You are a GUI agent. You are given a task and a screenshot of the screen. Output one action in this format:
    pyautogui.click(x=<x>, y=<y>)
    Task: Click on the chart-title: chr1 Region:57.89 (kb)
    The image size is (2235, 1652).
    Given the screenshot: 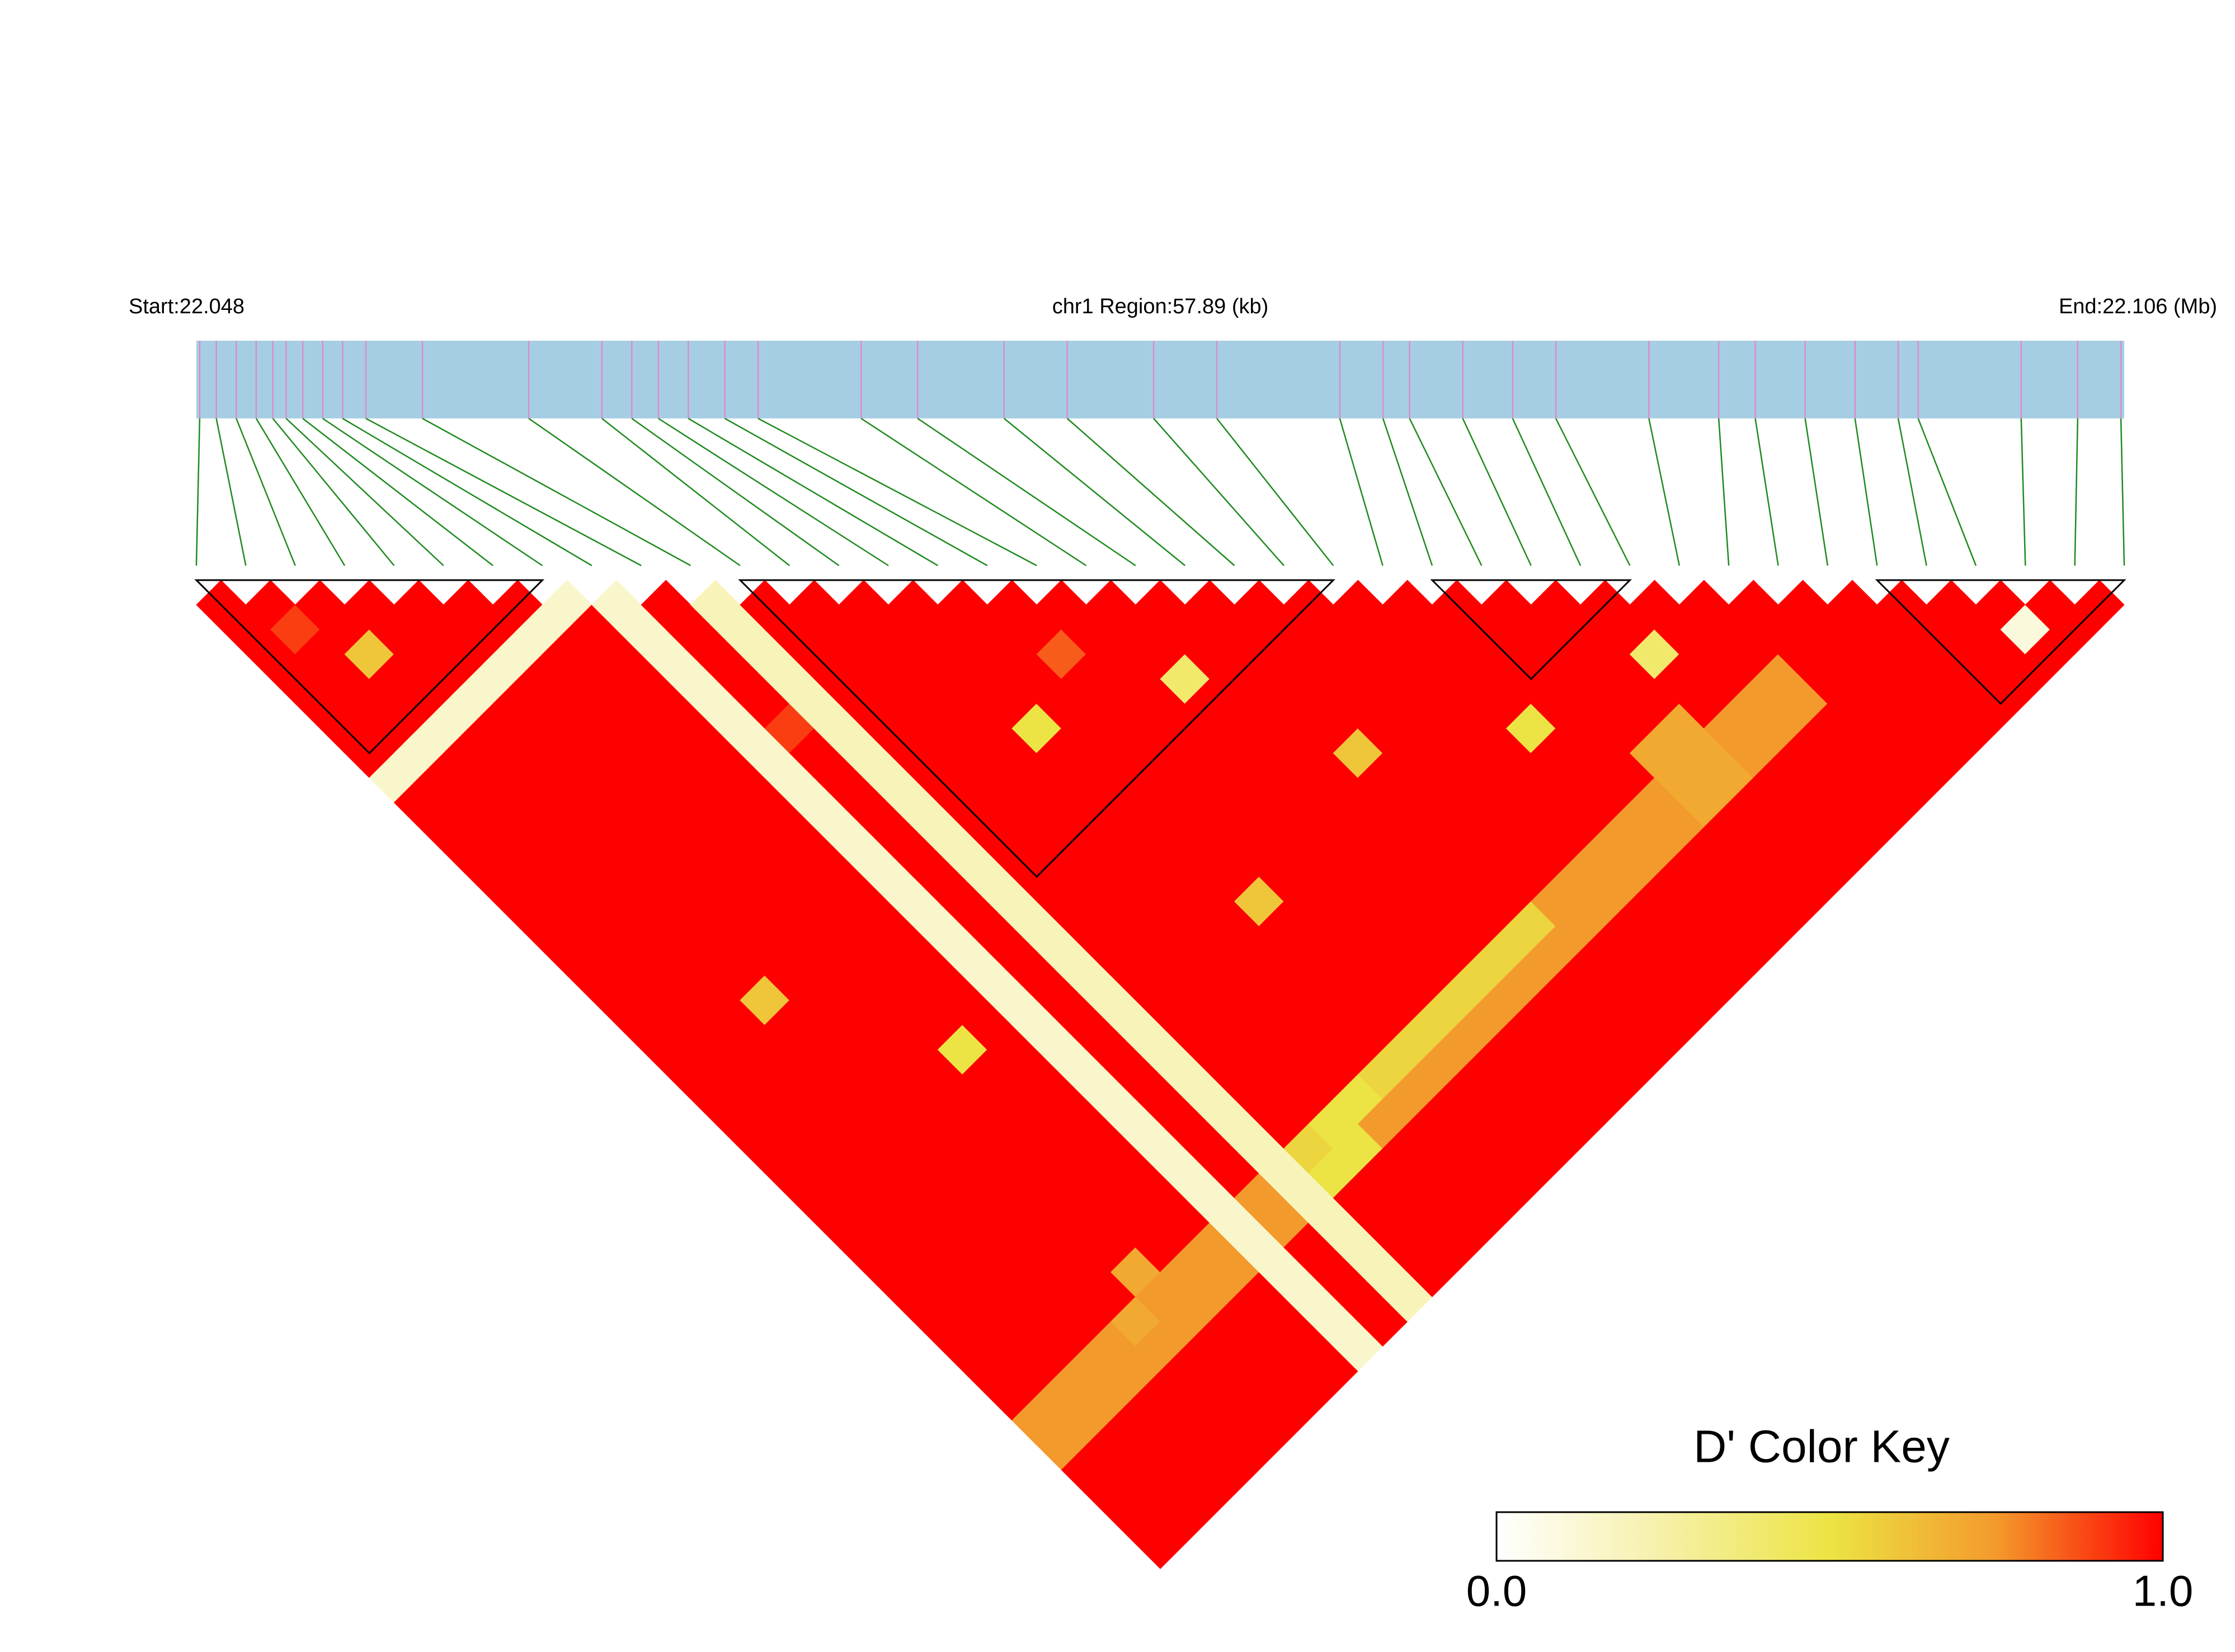 What is the action you would take?
    pyautogui.click(x=1160, y=306)
    